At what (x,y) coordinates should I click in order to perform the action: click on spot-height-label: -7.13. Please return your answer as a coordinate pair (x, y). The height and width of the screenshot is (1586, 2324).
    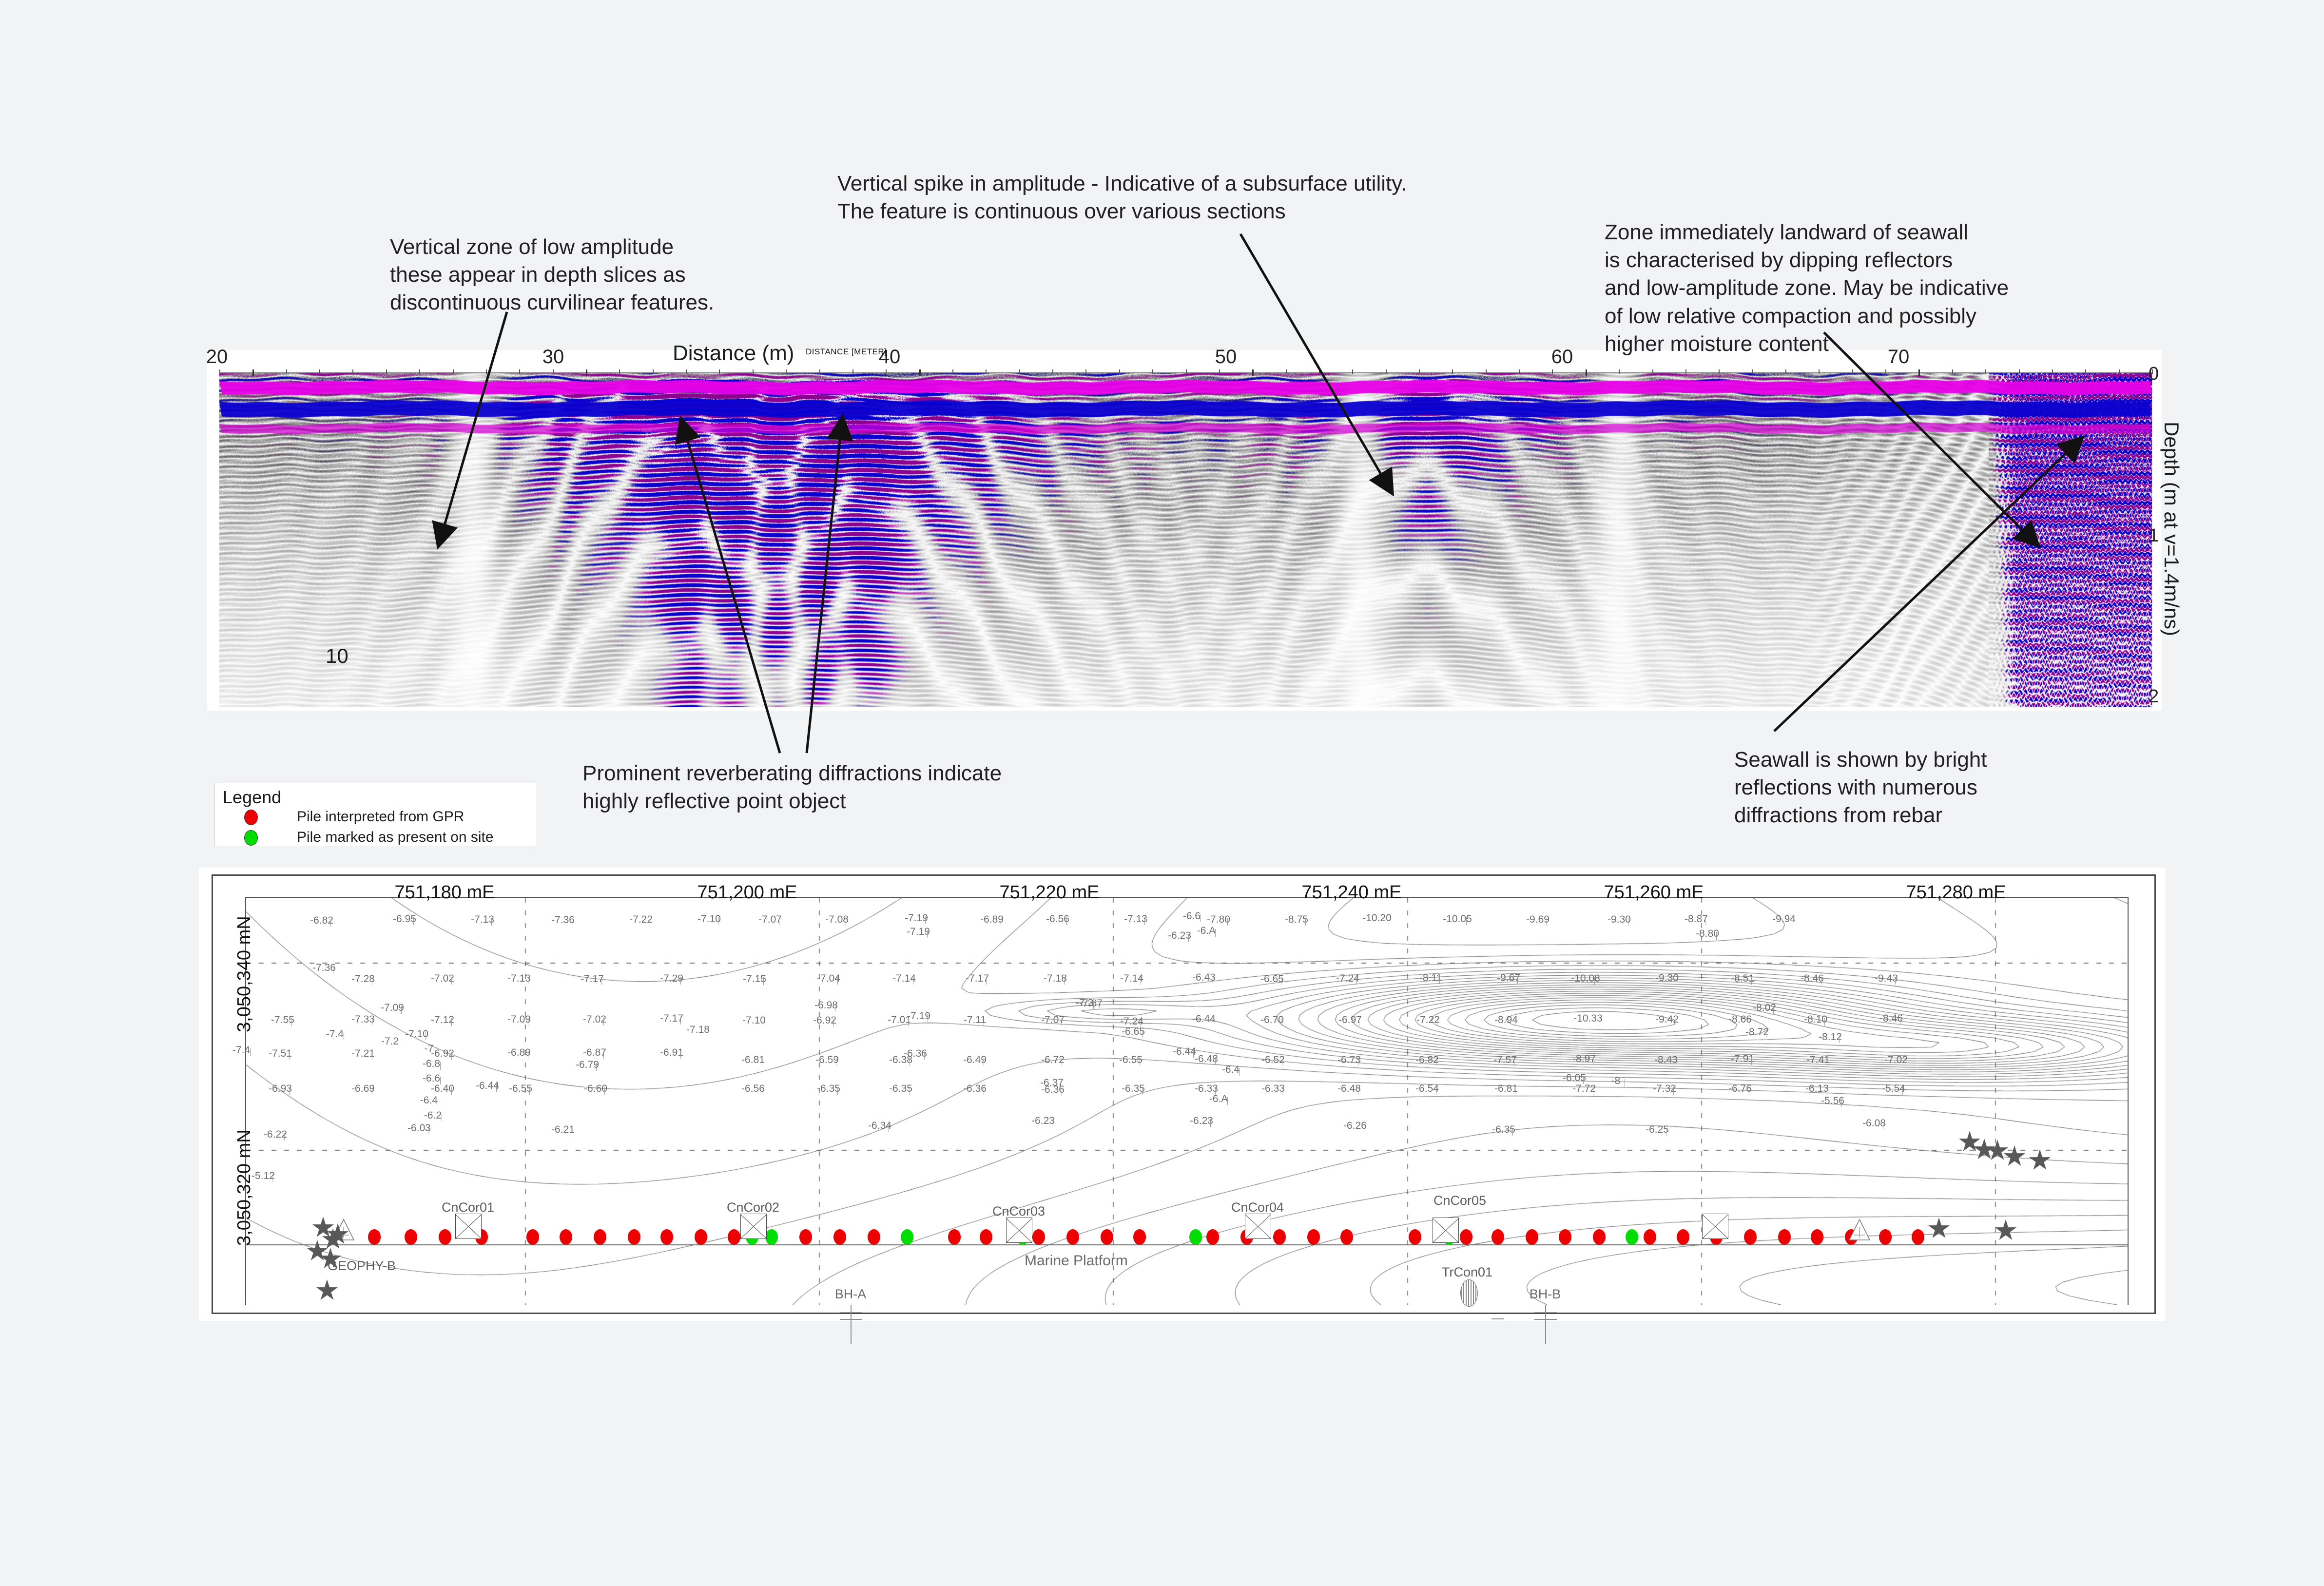
    Looking at the image, I should click on (1135, 919).